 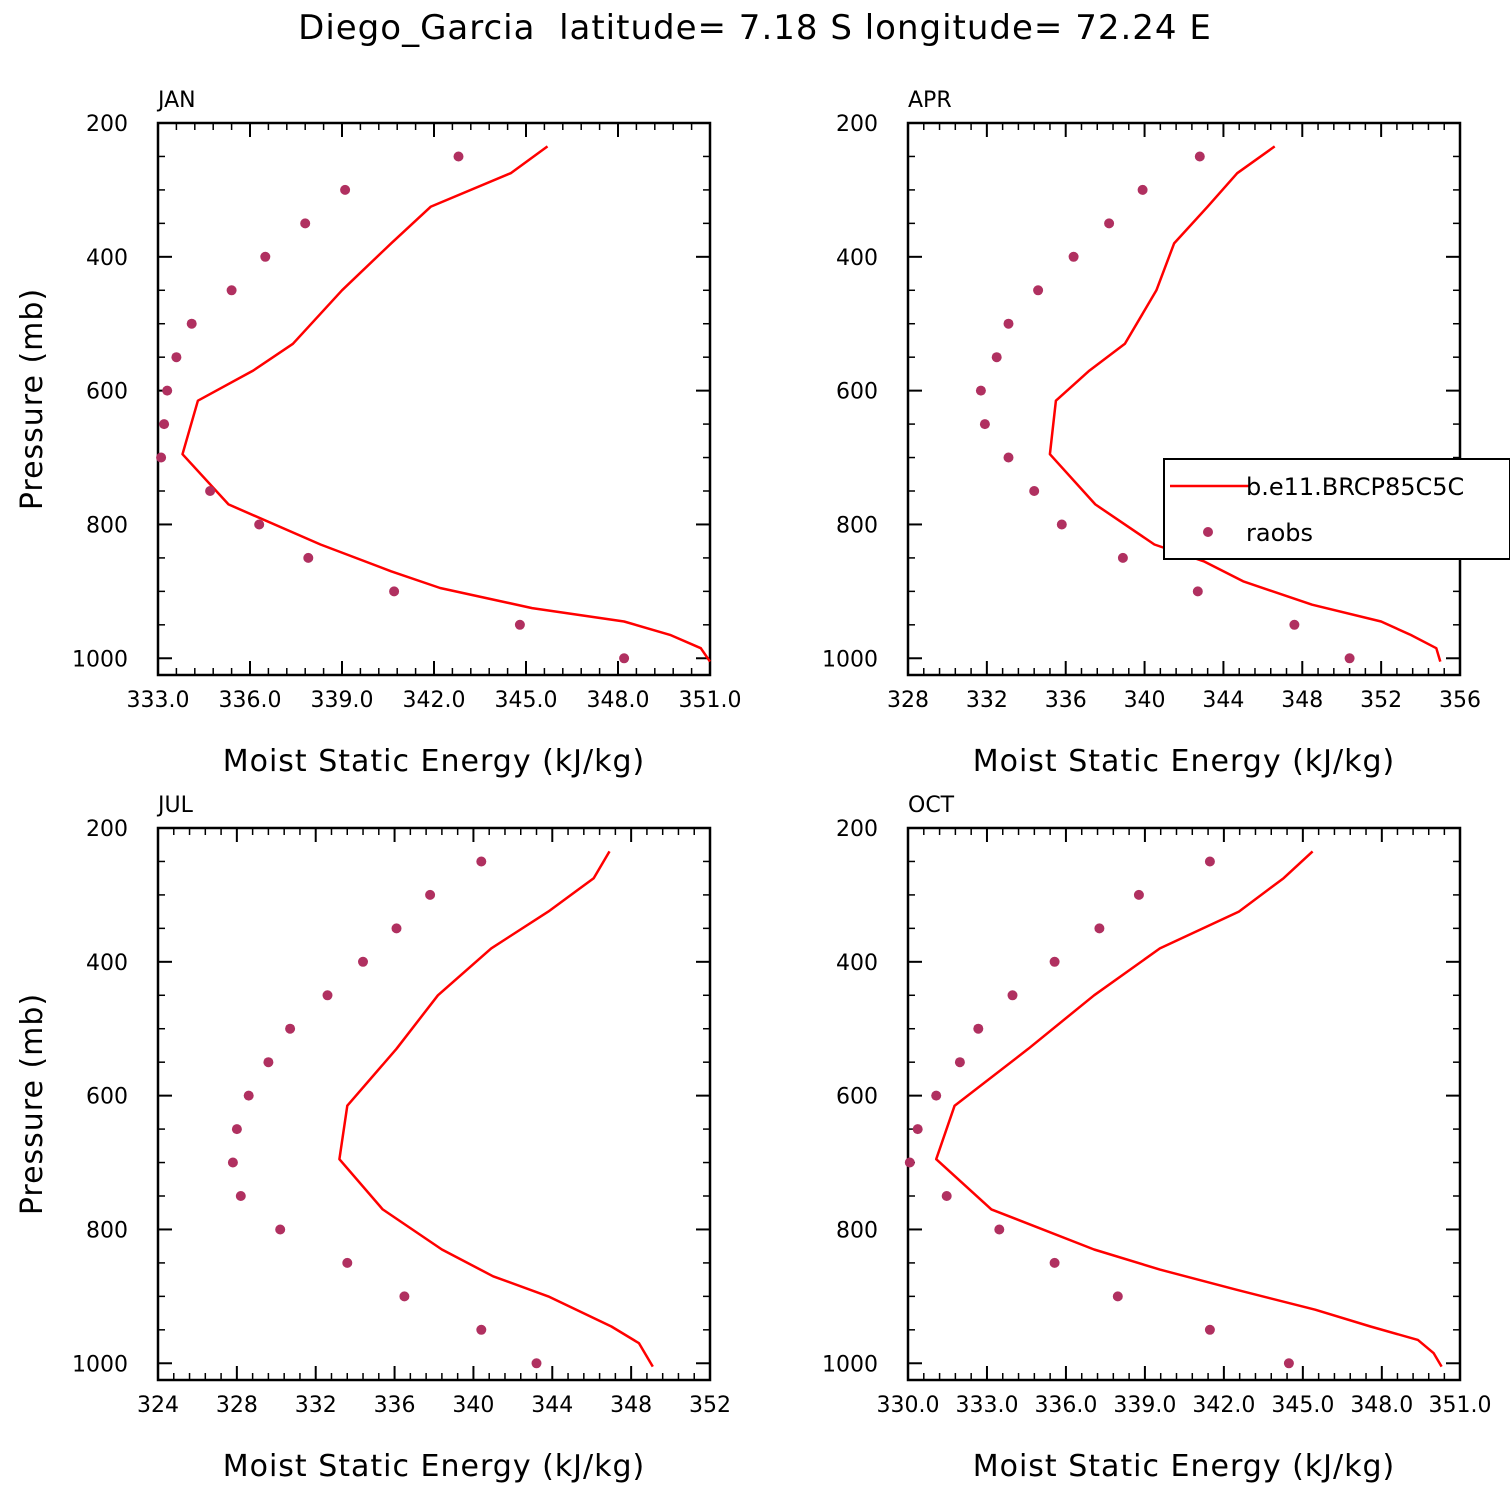 I want to click on x-tick-label: 336.0, so click(x=1065, y=1405).